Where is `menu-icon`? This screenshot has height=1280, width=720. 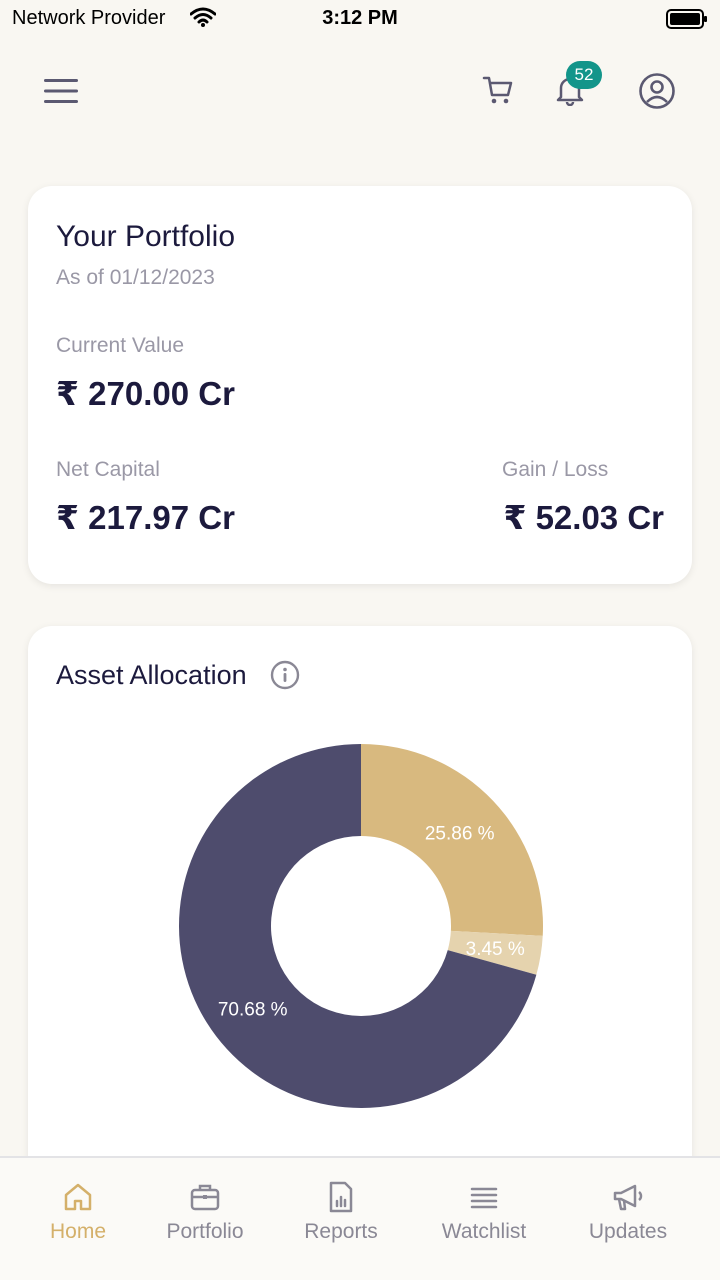
menu-icon is located at coordinates (61, 91).